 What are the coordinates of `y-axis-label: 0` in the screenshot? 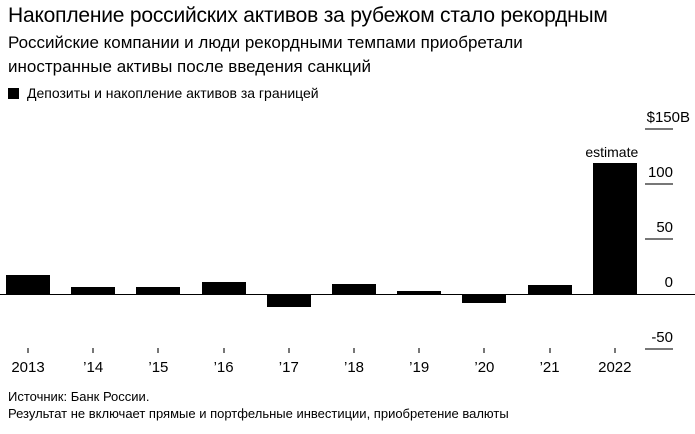 It's located at (668, 282).